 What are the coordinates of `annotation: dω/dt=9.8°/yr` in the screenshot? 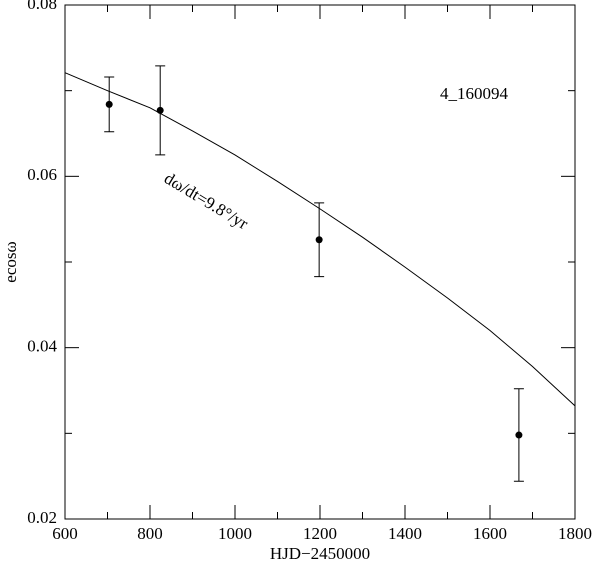 It's located at (206, 200).